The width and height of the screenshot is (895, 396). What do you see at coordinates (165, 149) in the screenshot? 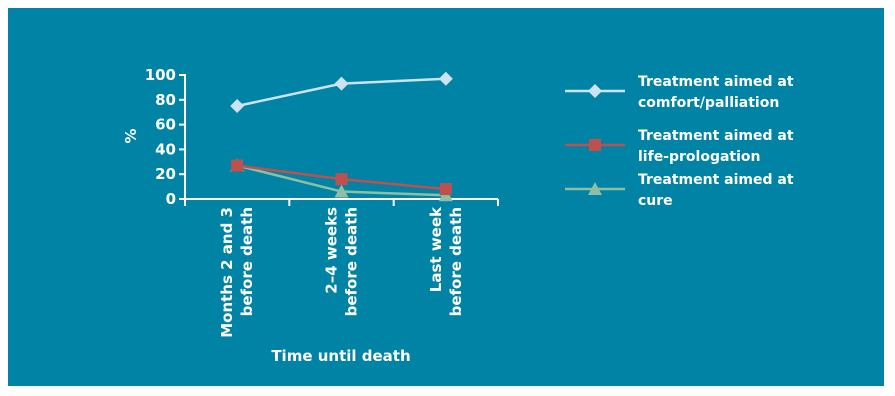
I see `y-tick-label: 40` at bounding box center [165, 149].